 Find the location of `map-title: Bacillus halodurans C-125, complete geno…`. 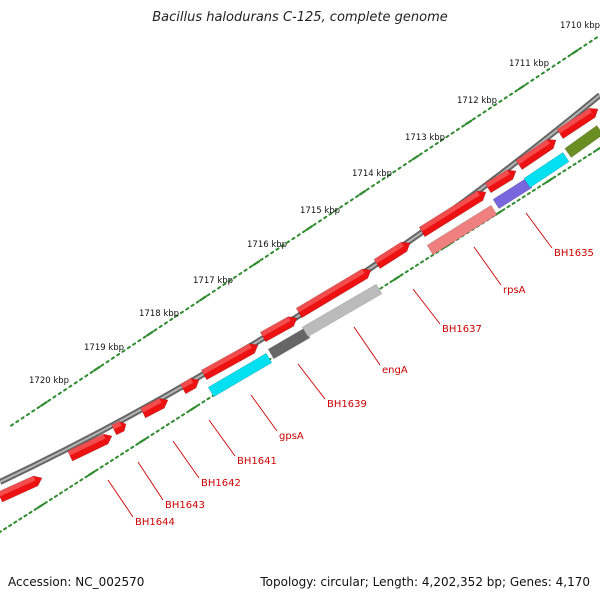

map-title: Bacillus halodurans C-125, complete geno… is located at coordinates (300, 17).